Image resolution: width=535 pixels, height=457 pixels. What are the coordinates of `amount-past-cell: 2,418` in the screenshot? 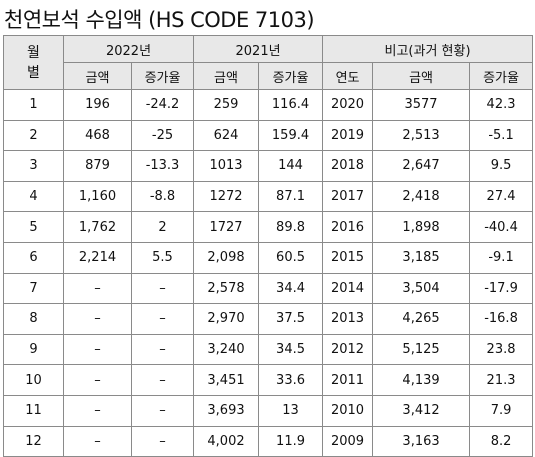 It's located at (421, 196).